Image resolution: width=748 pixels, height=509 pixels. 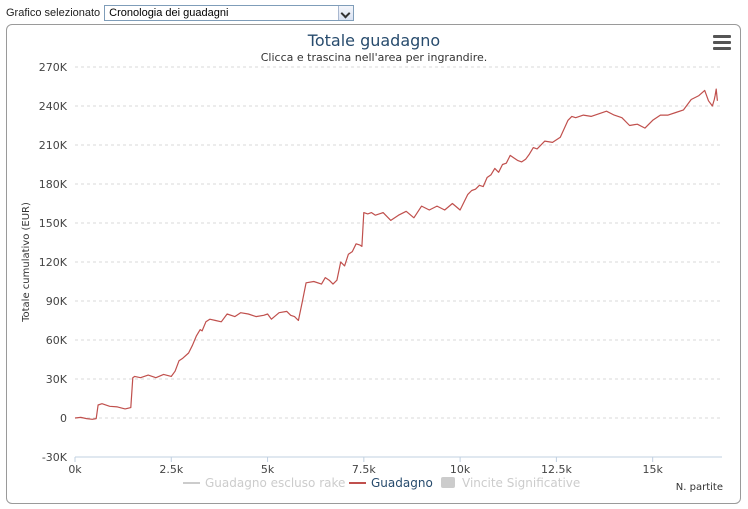 What do you see at coordinates (75, 469) in the screenshot?
I see `x-tick-label: 0k` at bounding box center [75, 469].